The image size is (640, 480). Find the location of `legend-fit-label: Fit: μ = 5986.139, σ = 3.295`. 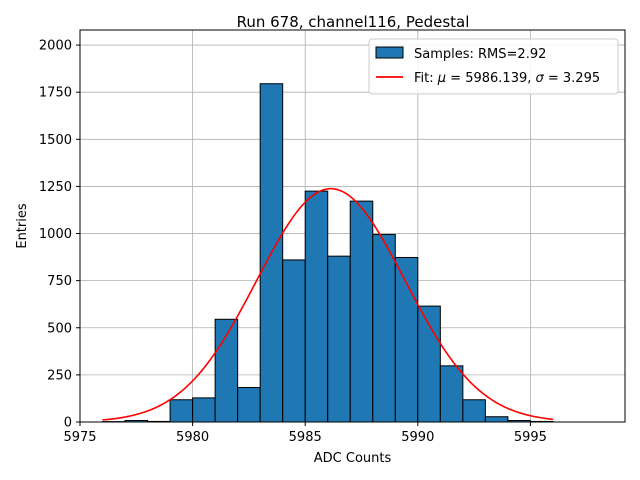

legend-fit-label: Fit: μ = 5986.139, σ = 3.295 is located at coordinates (507, 78).